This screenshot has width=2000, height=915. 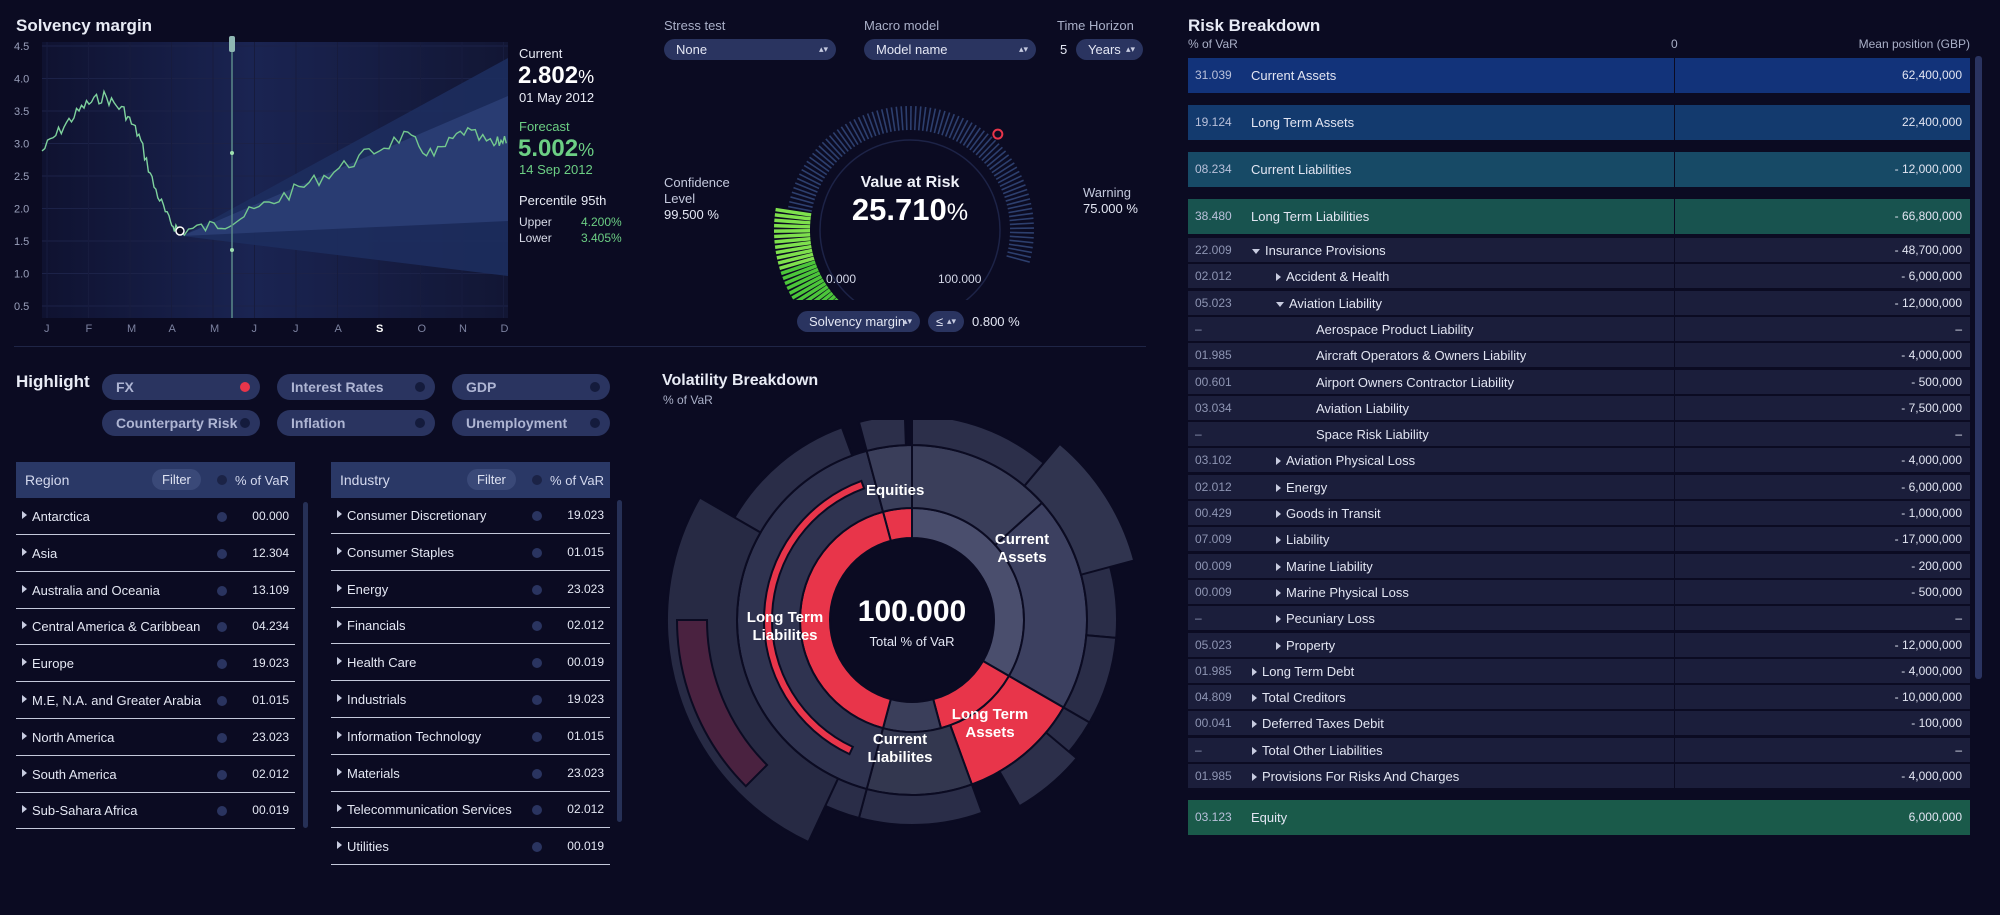 I want to click on segment-current-liabilities: Current Liabilites, so click(x=900, y=748).